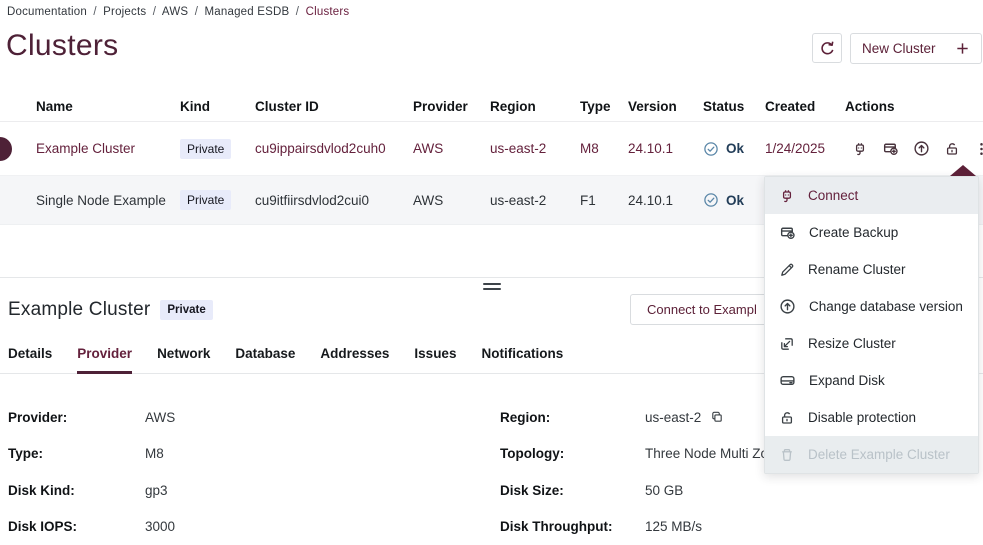 This screenshot has height=545, width=983. What do you see at coordinates (572, 453) in the screenshot?
I see `field-label: Topology:` at bounding box center [572, 453].